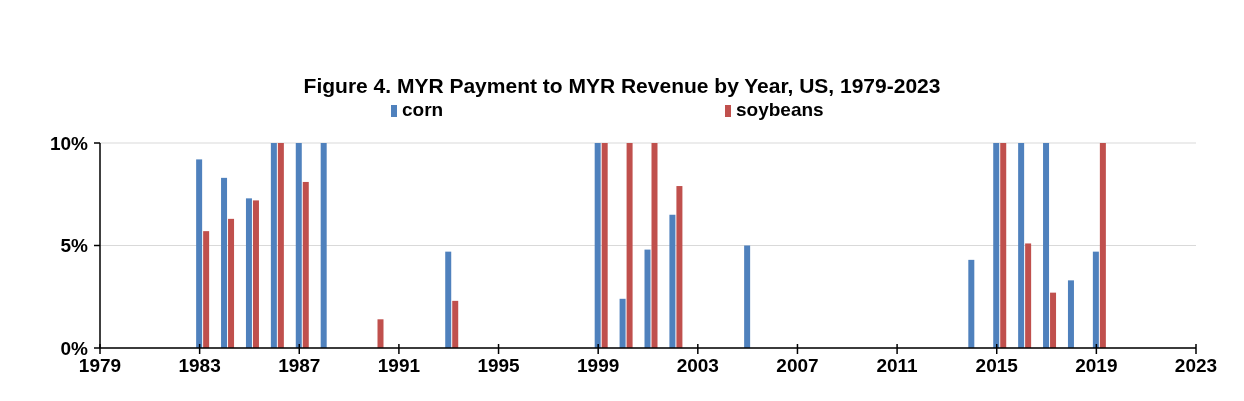  What do you see at coordinates (399, 365) in the screenshot?
I see `x-tick-label: 1991` at bounding box center [399, 365].